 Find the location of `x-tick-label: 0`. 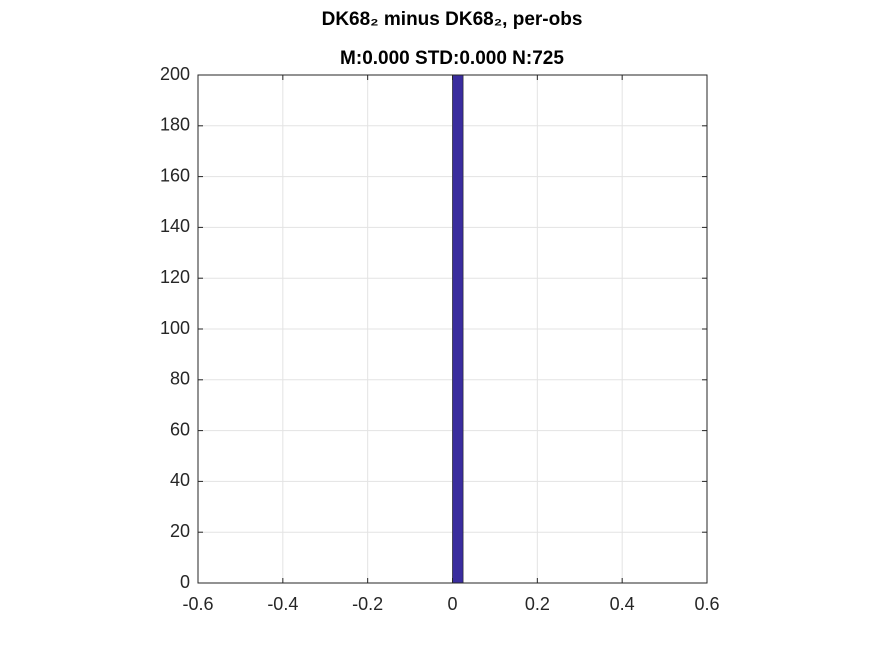

x-tick-label: 0 is located at coordinates (452, 604).